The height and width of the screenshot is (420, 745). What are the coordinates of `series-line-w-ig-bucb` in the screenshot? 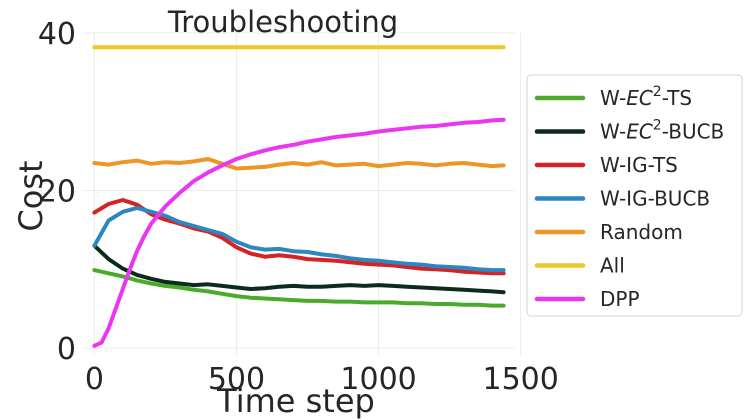 It's located at (299, 239).